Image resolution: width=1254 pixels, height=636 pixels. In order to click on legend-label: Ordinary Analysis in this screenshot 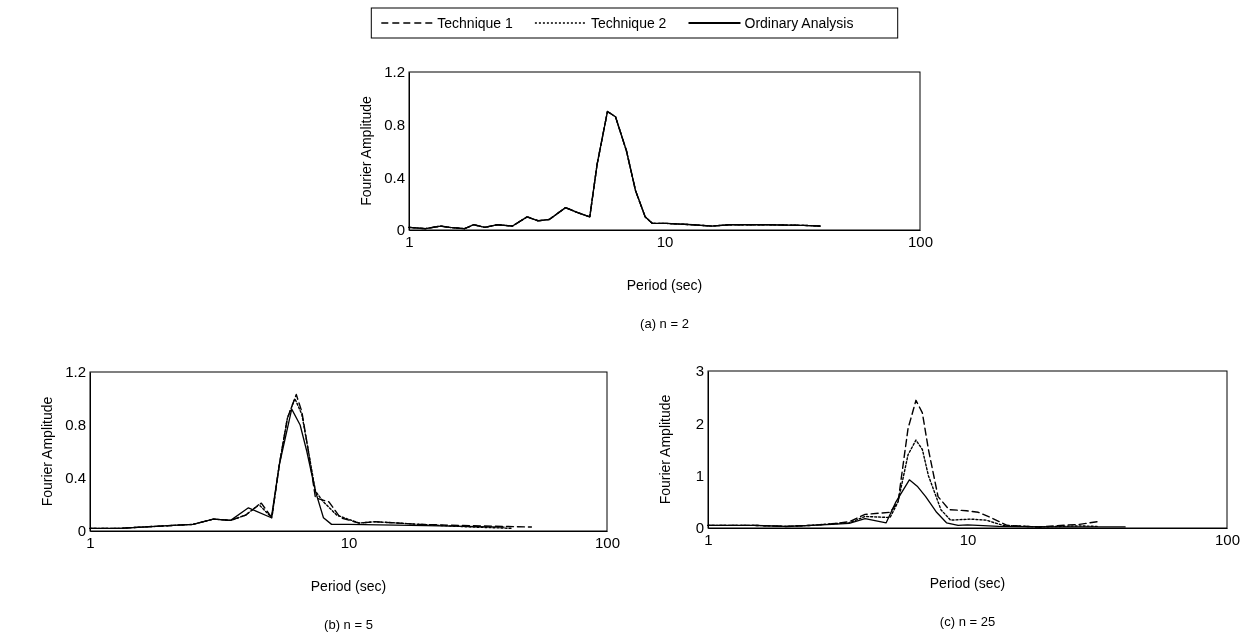, I will do `click(799, 23)`.